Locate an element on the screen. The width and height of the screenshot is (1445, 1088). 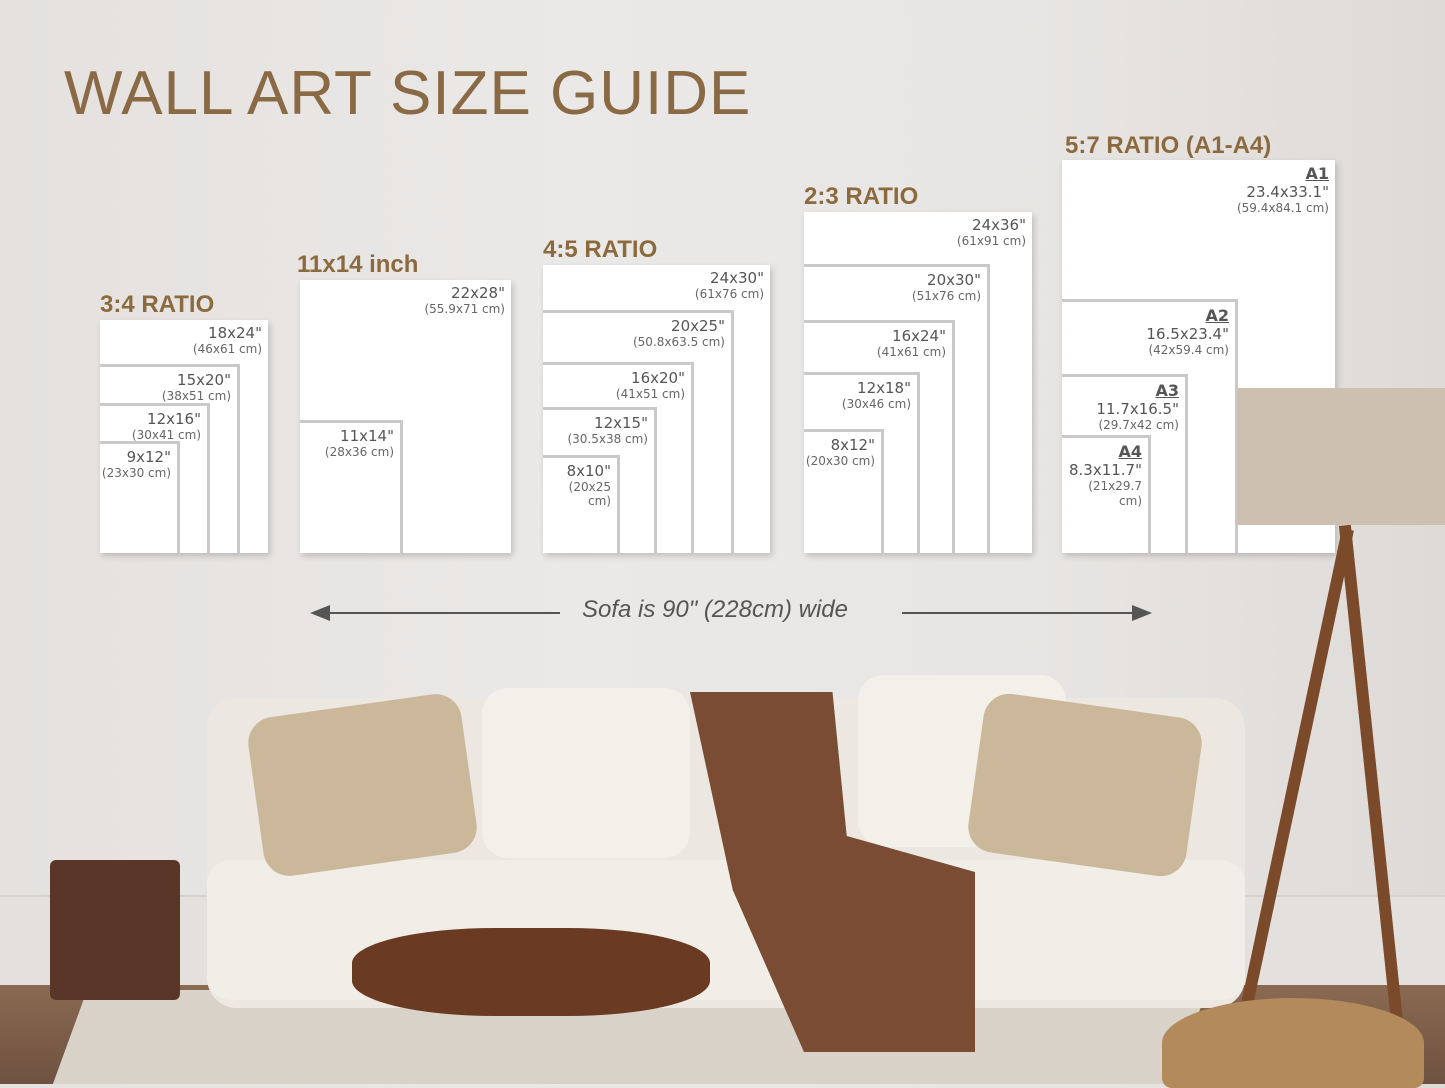
arrow-line-right is located at coordinates (1018, 613).